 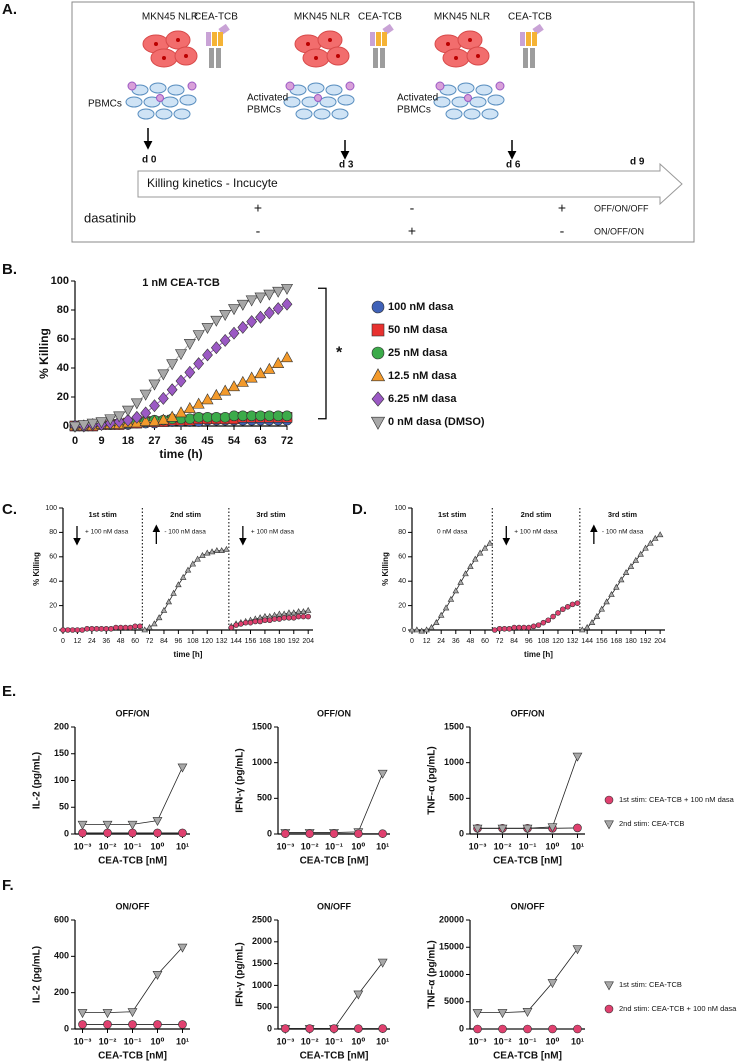 What do you see at coordinates (107, 532) in the screenshot?
I see `stim-note: + 100 nM dasa` at bounding box center [107, 532].